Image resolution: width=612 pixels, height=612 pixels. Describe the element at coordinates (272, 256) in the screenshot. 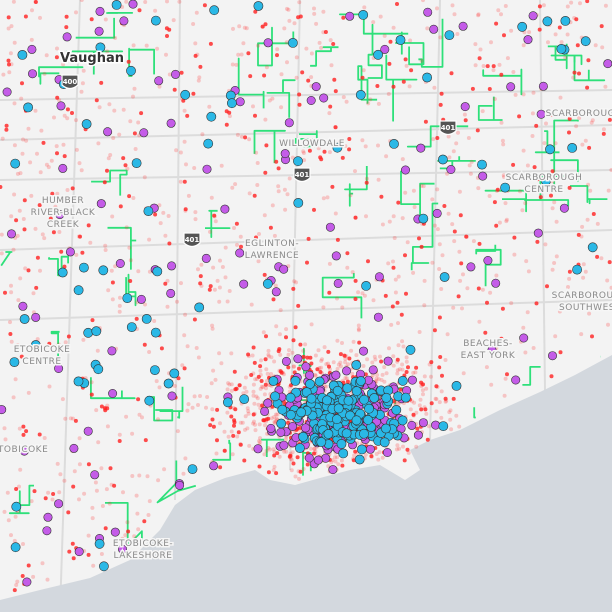

I see `district-line: LAWRENCE` at that location.